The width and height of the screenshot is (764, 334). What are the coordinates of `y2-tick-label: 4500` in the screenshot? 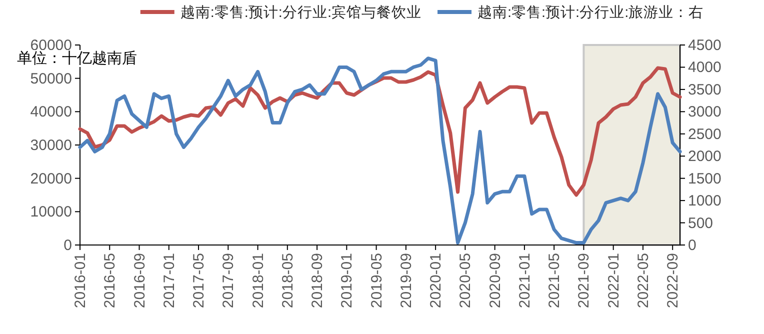 It's located at (705, 45).